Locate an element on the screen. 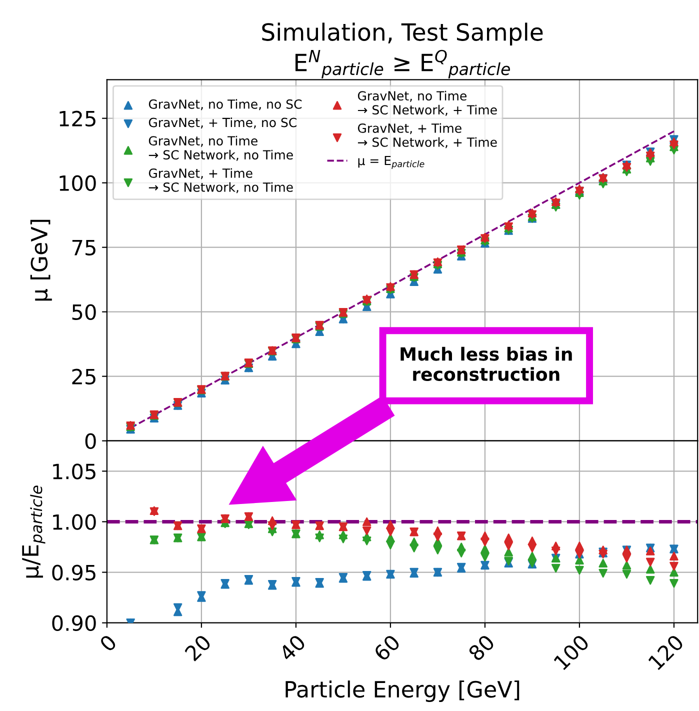 The width and height of the screenshot is (699, 711). x-tick-label: 0 is located at coordinates (108, 643).